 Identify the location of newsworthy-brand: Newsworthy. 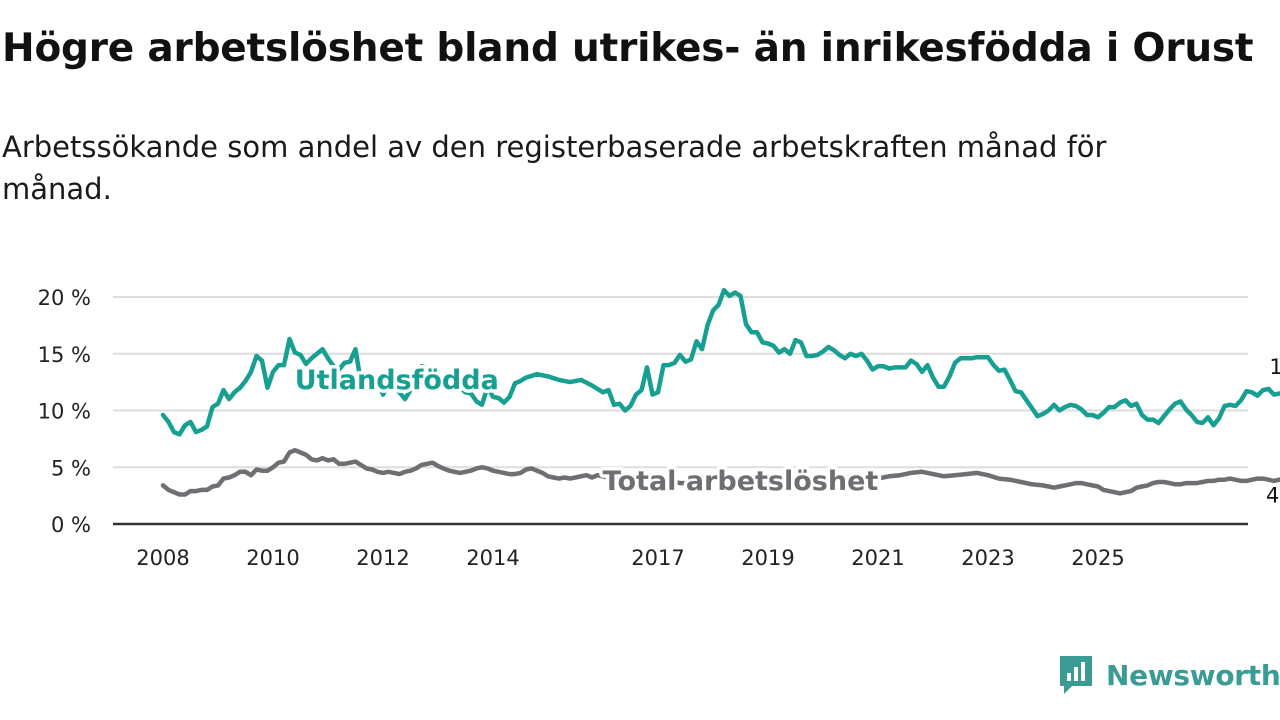
(1169, 675).